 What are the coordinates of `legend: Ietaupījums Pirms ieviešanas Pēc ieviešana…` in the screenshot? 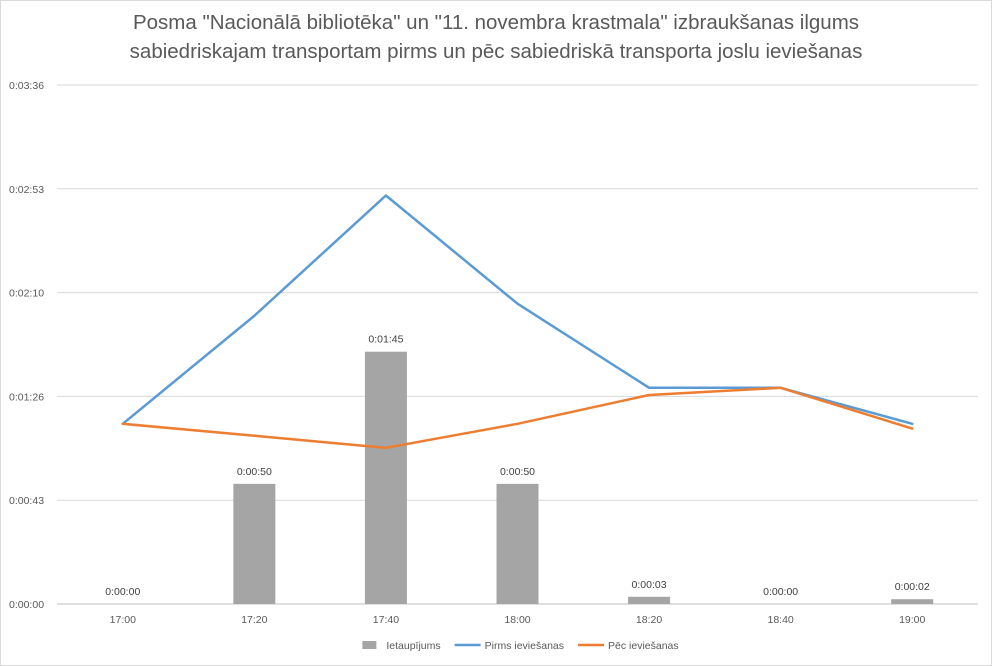 It's located at (520, 646).